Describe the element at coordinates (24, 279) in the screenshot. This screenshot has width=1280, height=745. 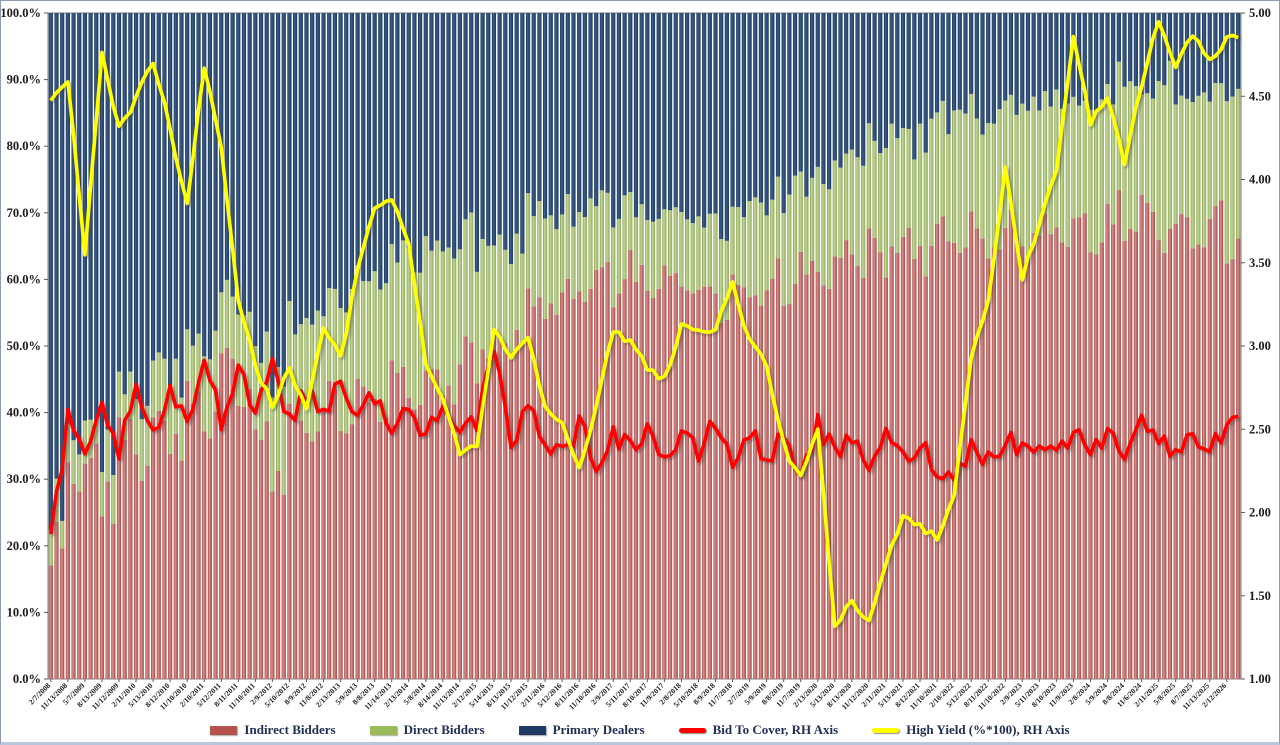
I see `y-axis-tick-label-left: 60.0%` at that location.